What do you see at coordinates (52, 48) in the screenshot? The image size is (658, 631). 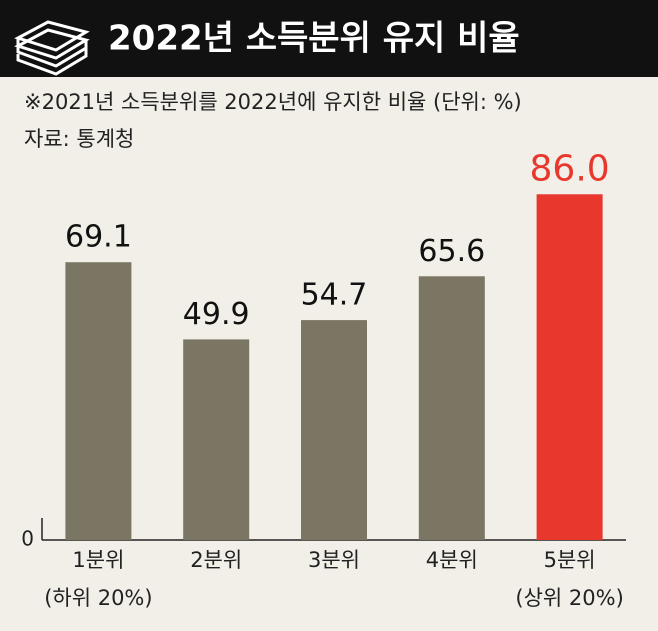 I see `money-icon` at bounding box center [52, 48].